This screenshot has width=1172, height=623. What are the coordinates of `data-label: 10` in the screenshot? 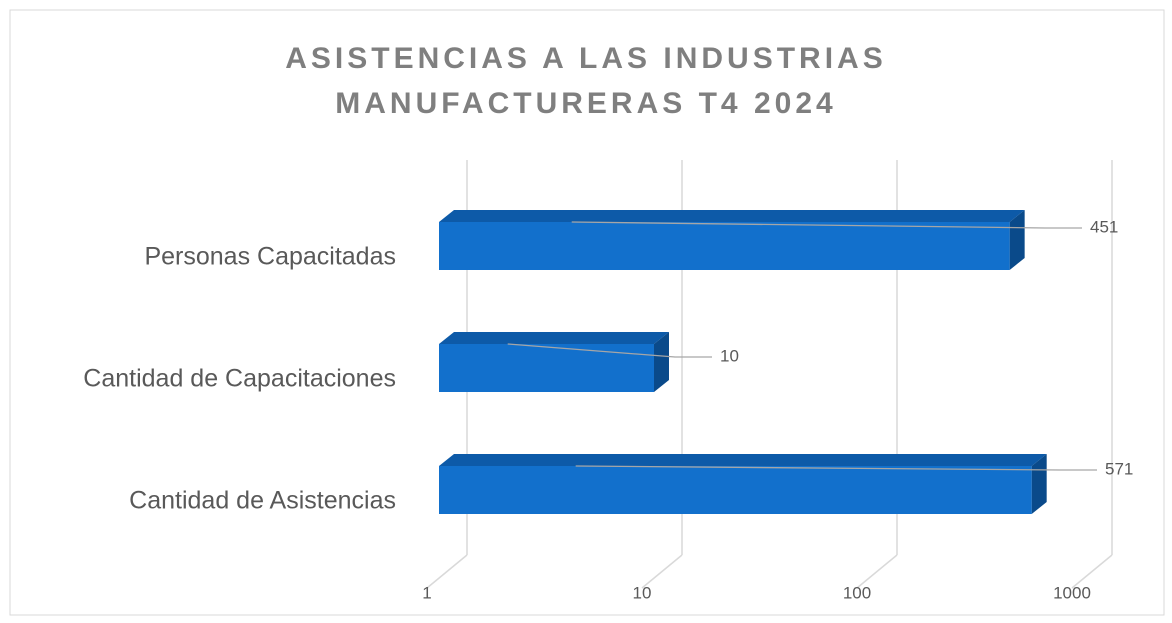 It's located at (729, 355).